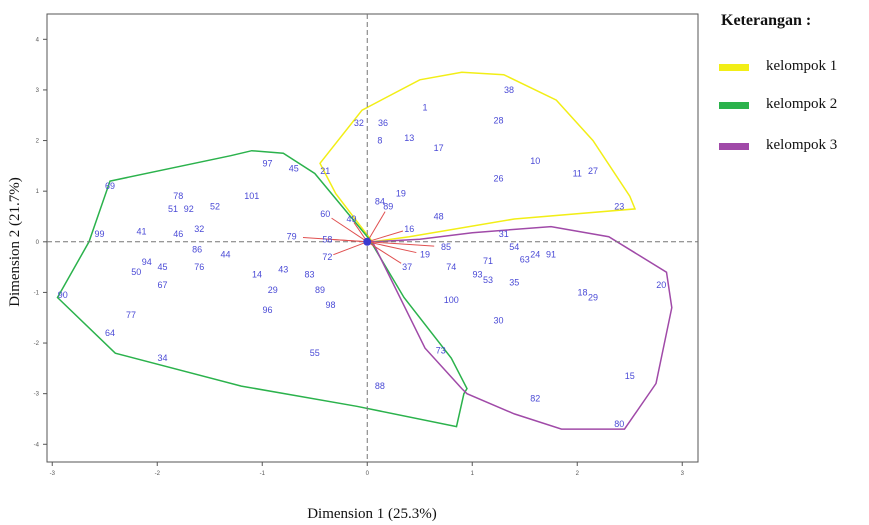  I want to click on legend-title: Keterangan :, so click(766, 20).